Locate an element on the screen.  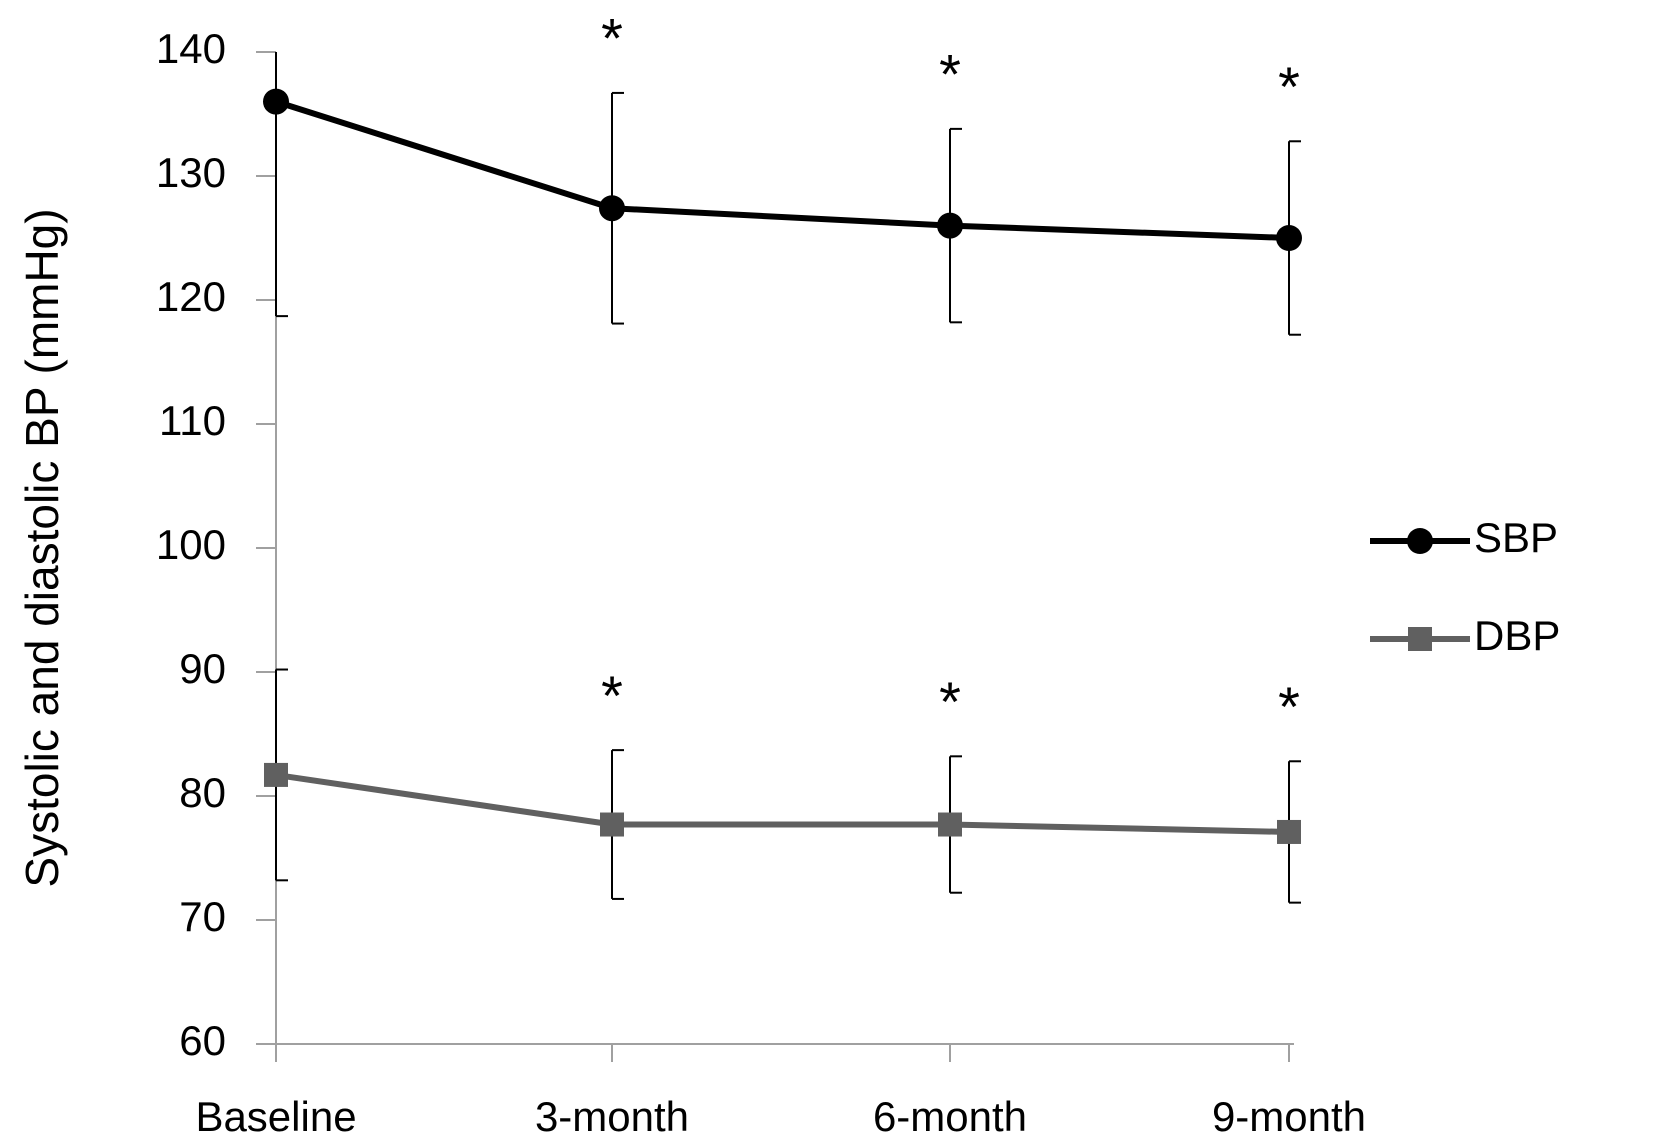
y-tick-label: 130 is located at coordinates (191, 172).